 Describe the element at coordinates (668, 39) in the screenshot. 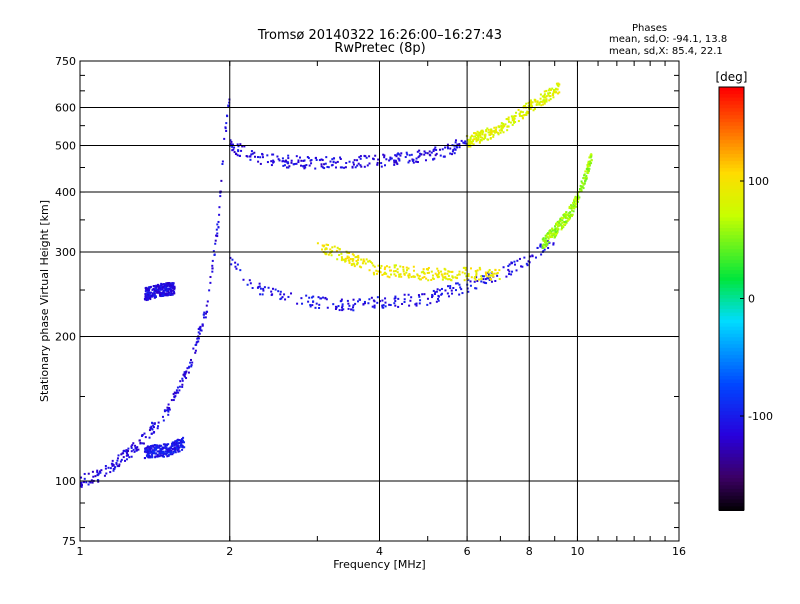

I see `phase-info-o-mode: mean, sd,O: -94.1, 13.8` at that location.